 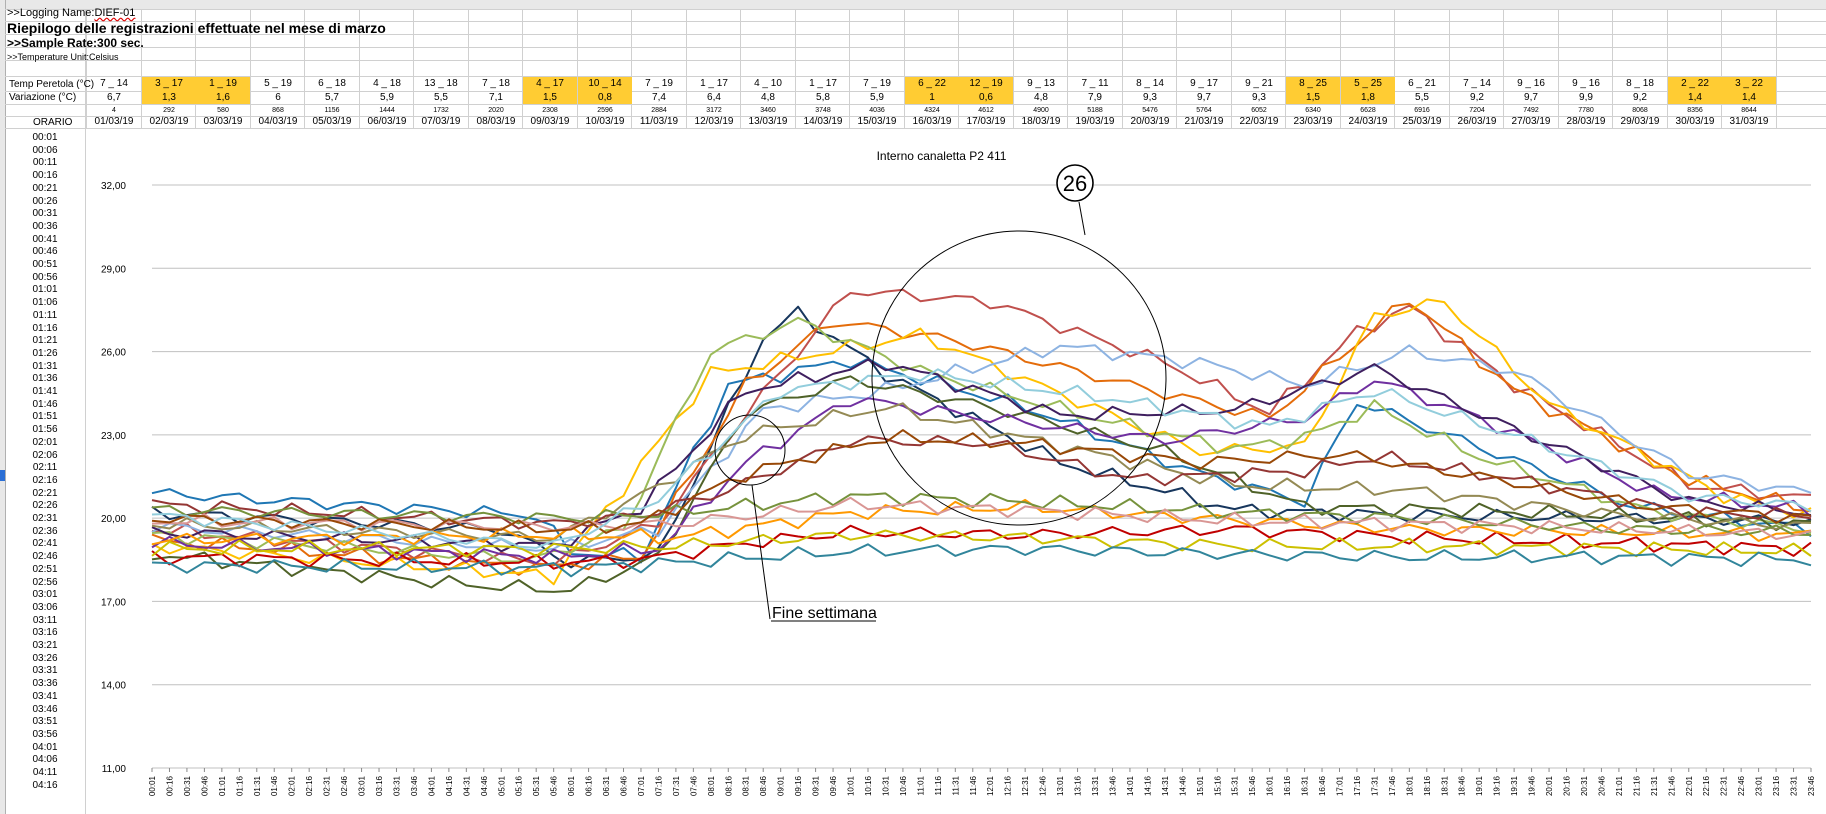 I want to click on day-index-cell: 4, so click(x=114, y=110).